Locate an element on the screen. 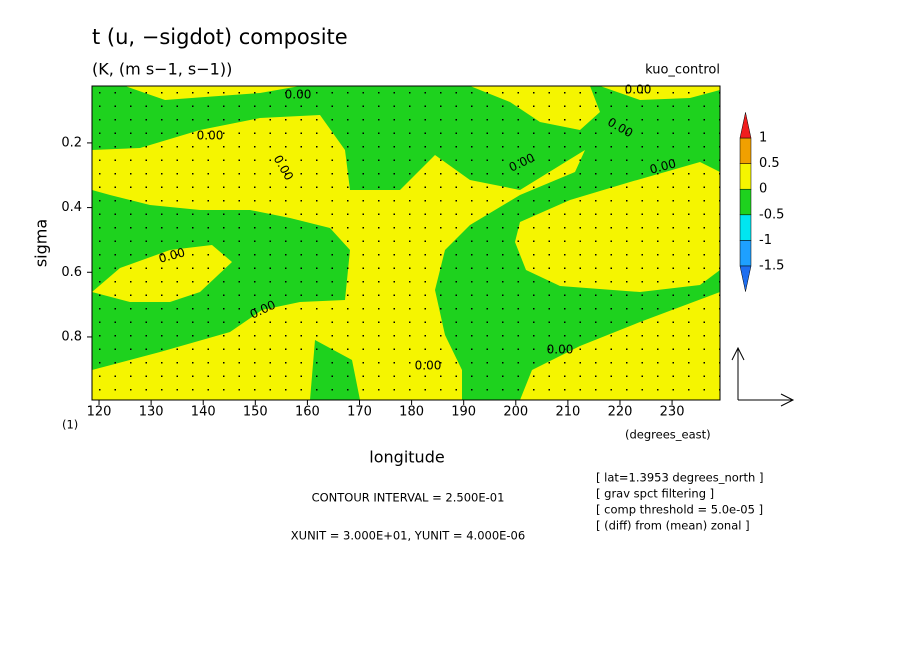 The height and width of the screenshot is (658, 904). x-axis-label: longitude is located at coordinates (406, 457).